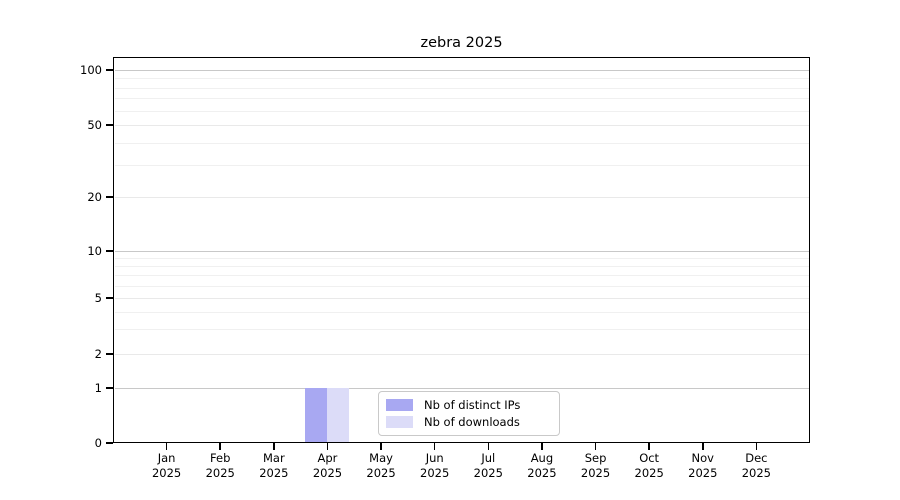 Image resolution: width=900 pixels, height=500 pixels. Describe the element at coordinates (327, 465) in the screenshot. I see `x-tick-label: Apr 2025` at that location.